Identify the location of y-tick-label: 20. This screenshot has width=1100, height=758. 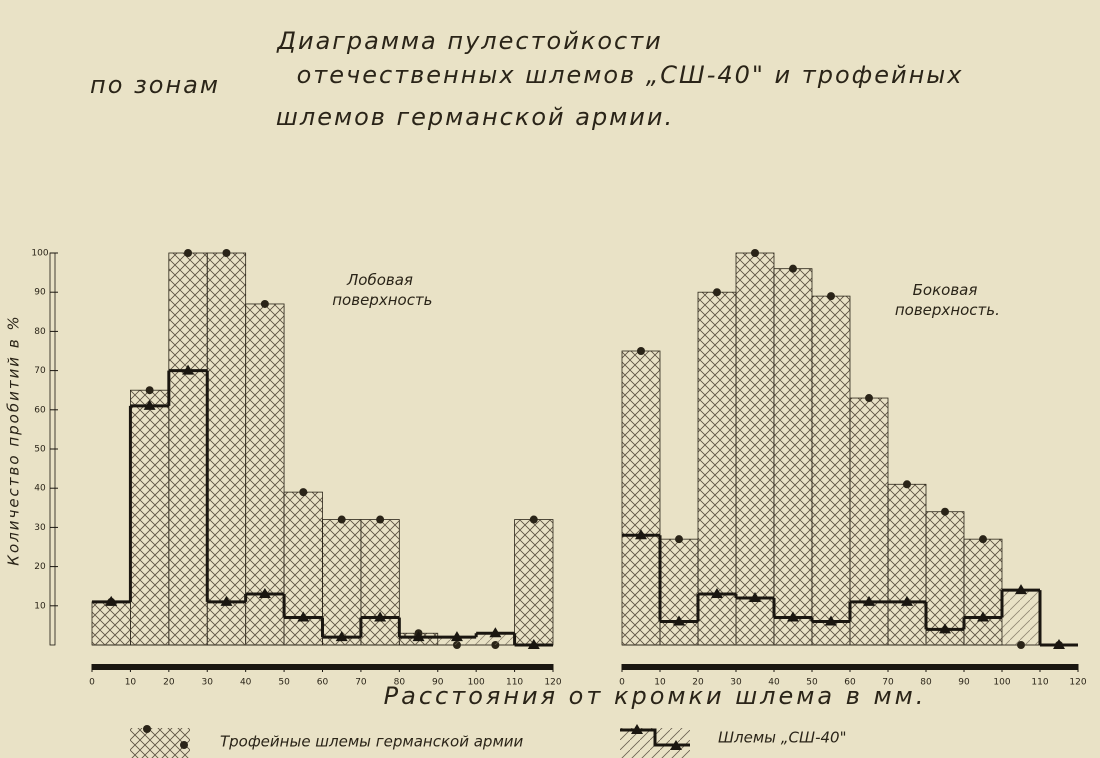
(40, 567).